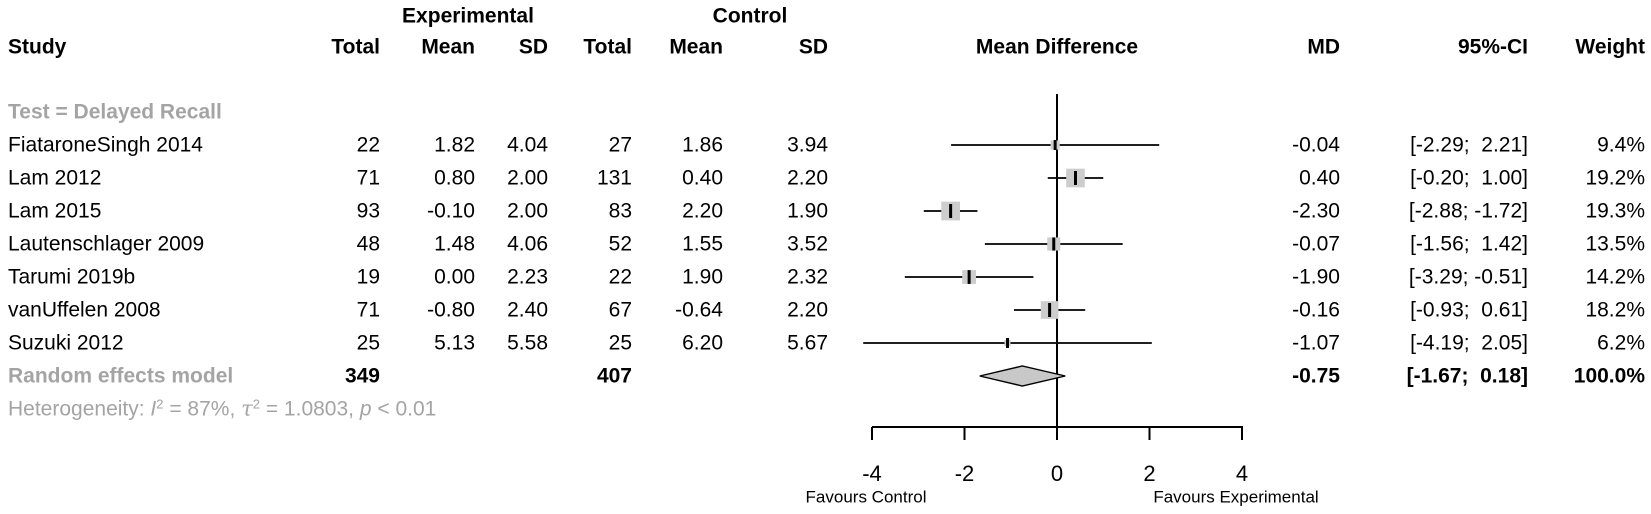  I want to click on ci-cell: [-0.20; 1.00], so click(1469, 178).